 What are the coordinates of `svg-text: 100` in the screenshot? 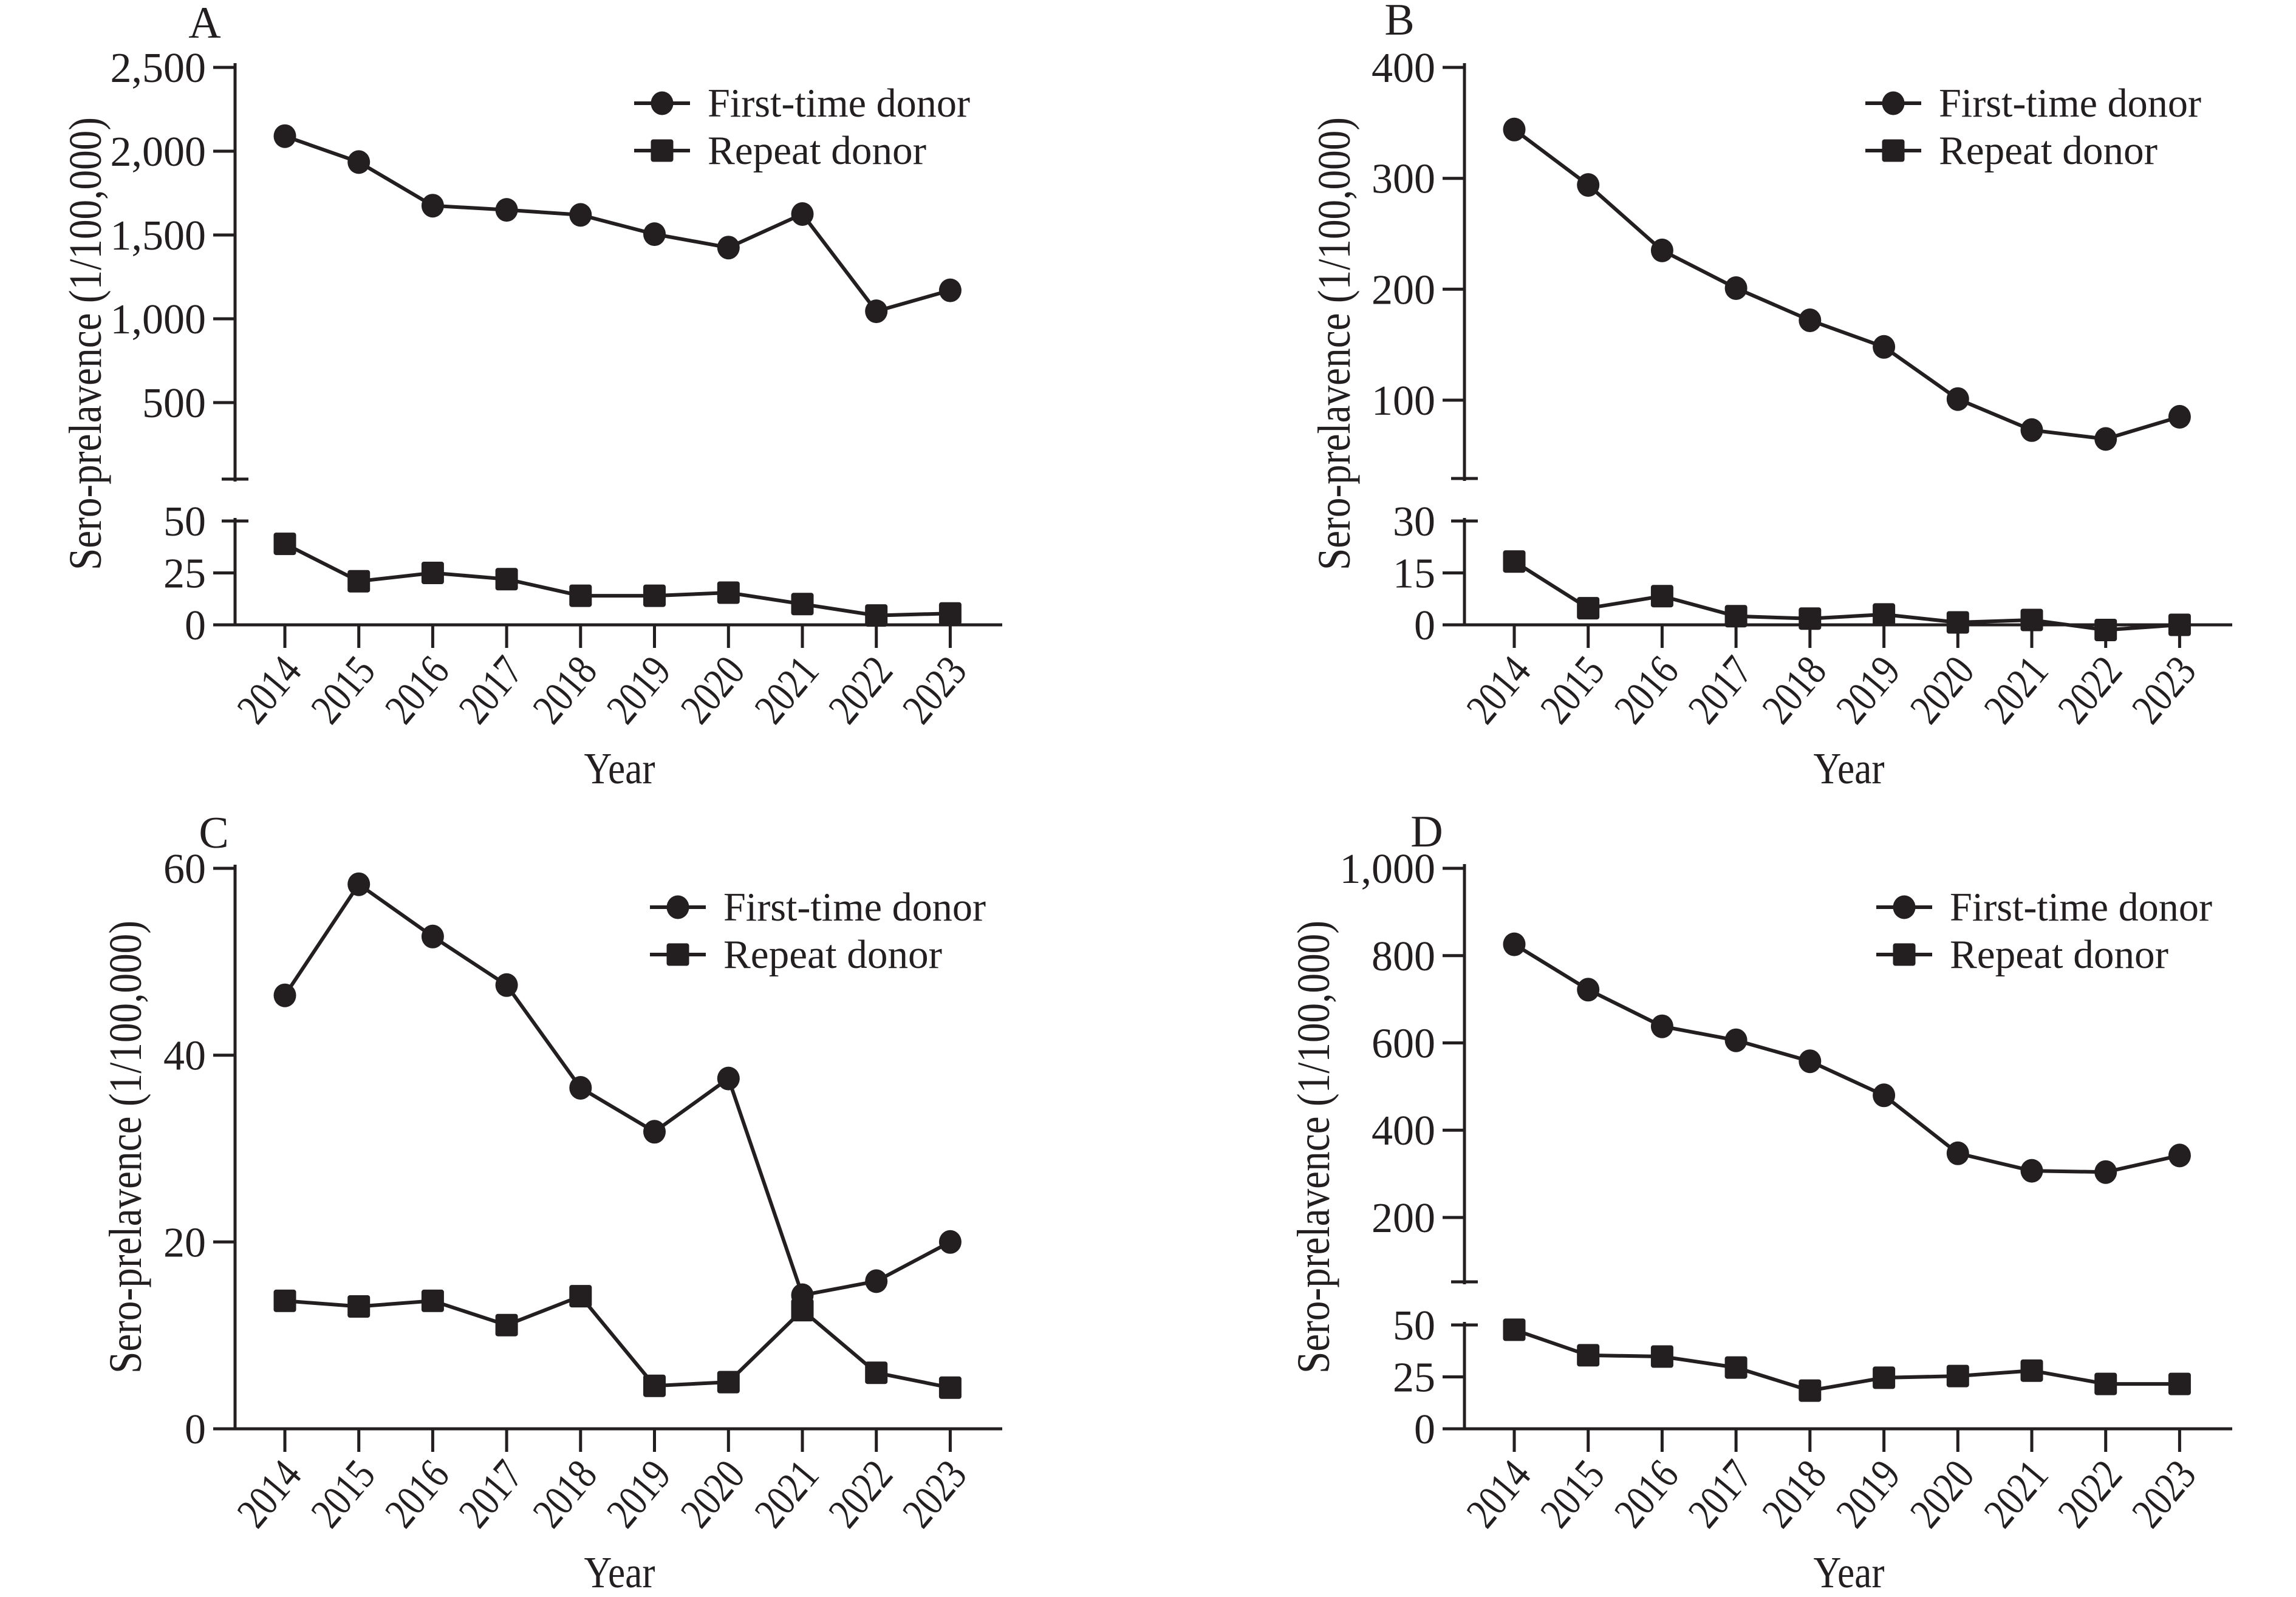 It's located at (1403, 401).